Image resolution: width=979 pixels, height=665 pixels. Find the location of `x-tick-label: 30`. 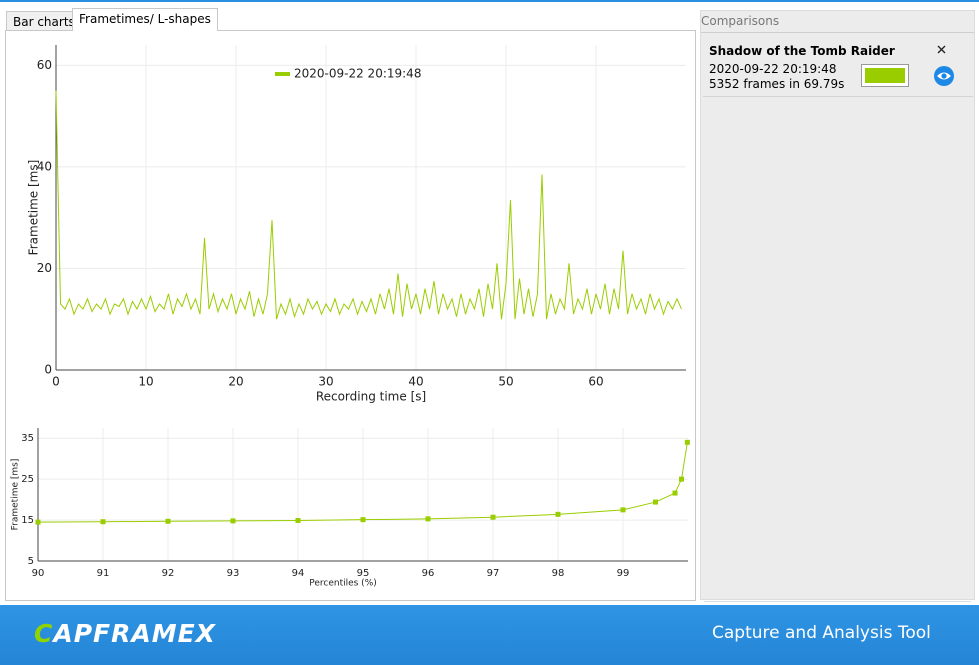

x-tick-label: 30 is located at coordinates (325, 382).